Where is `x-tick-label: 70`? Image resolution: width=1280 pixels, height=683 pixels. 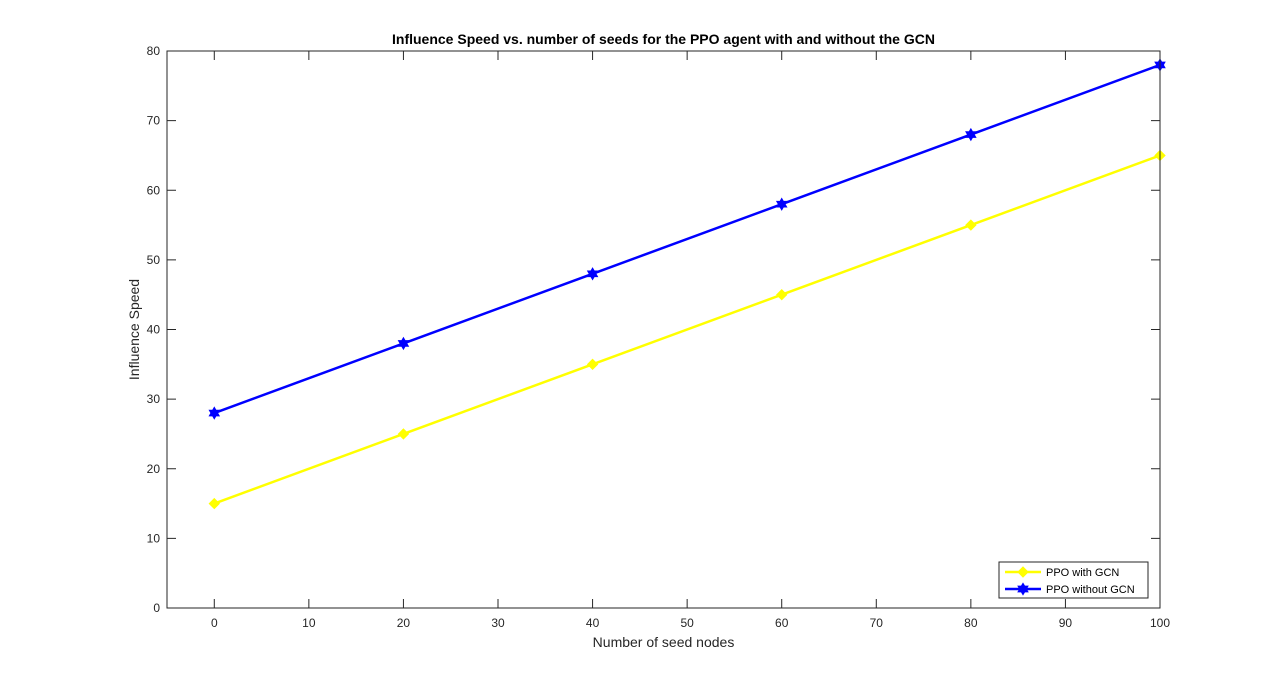 x-tick-label: 70 is located at coordinates (877, 623).